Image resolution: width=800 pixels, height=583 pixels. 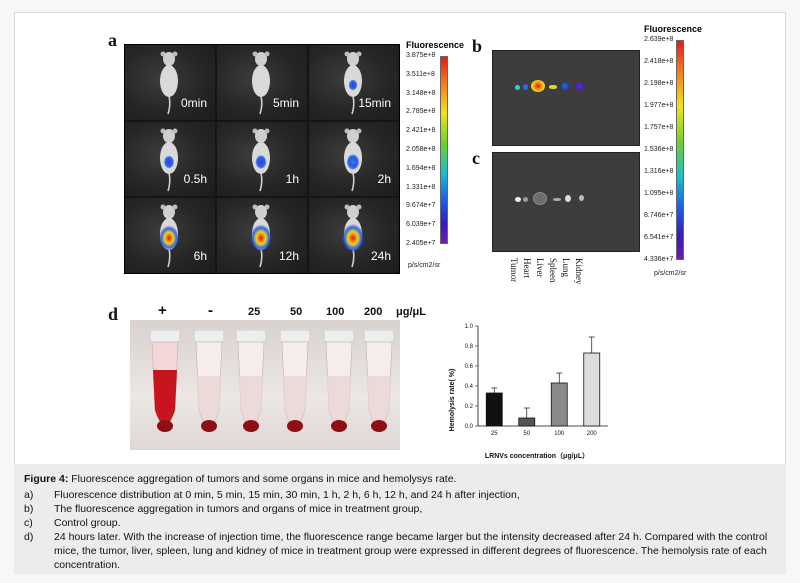 What do you see at coordinates (559, 434) in the screenshot?
I see `chart-x-tick-label: 100` at bounding box center [559, 434].